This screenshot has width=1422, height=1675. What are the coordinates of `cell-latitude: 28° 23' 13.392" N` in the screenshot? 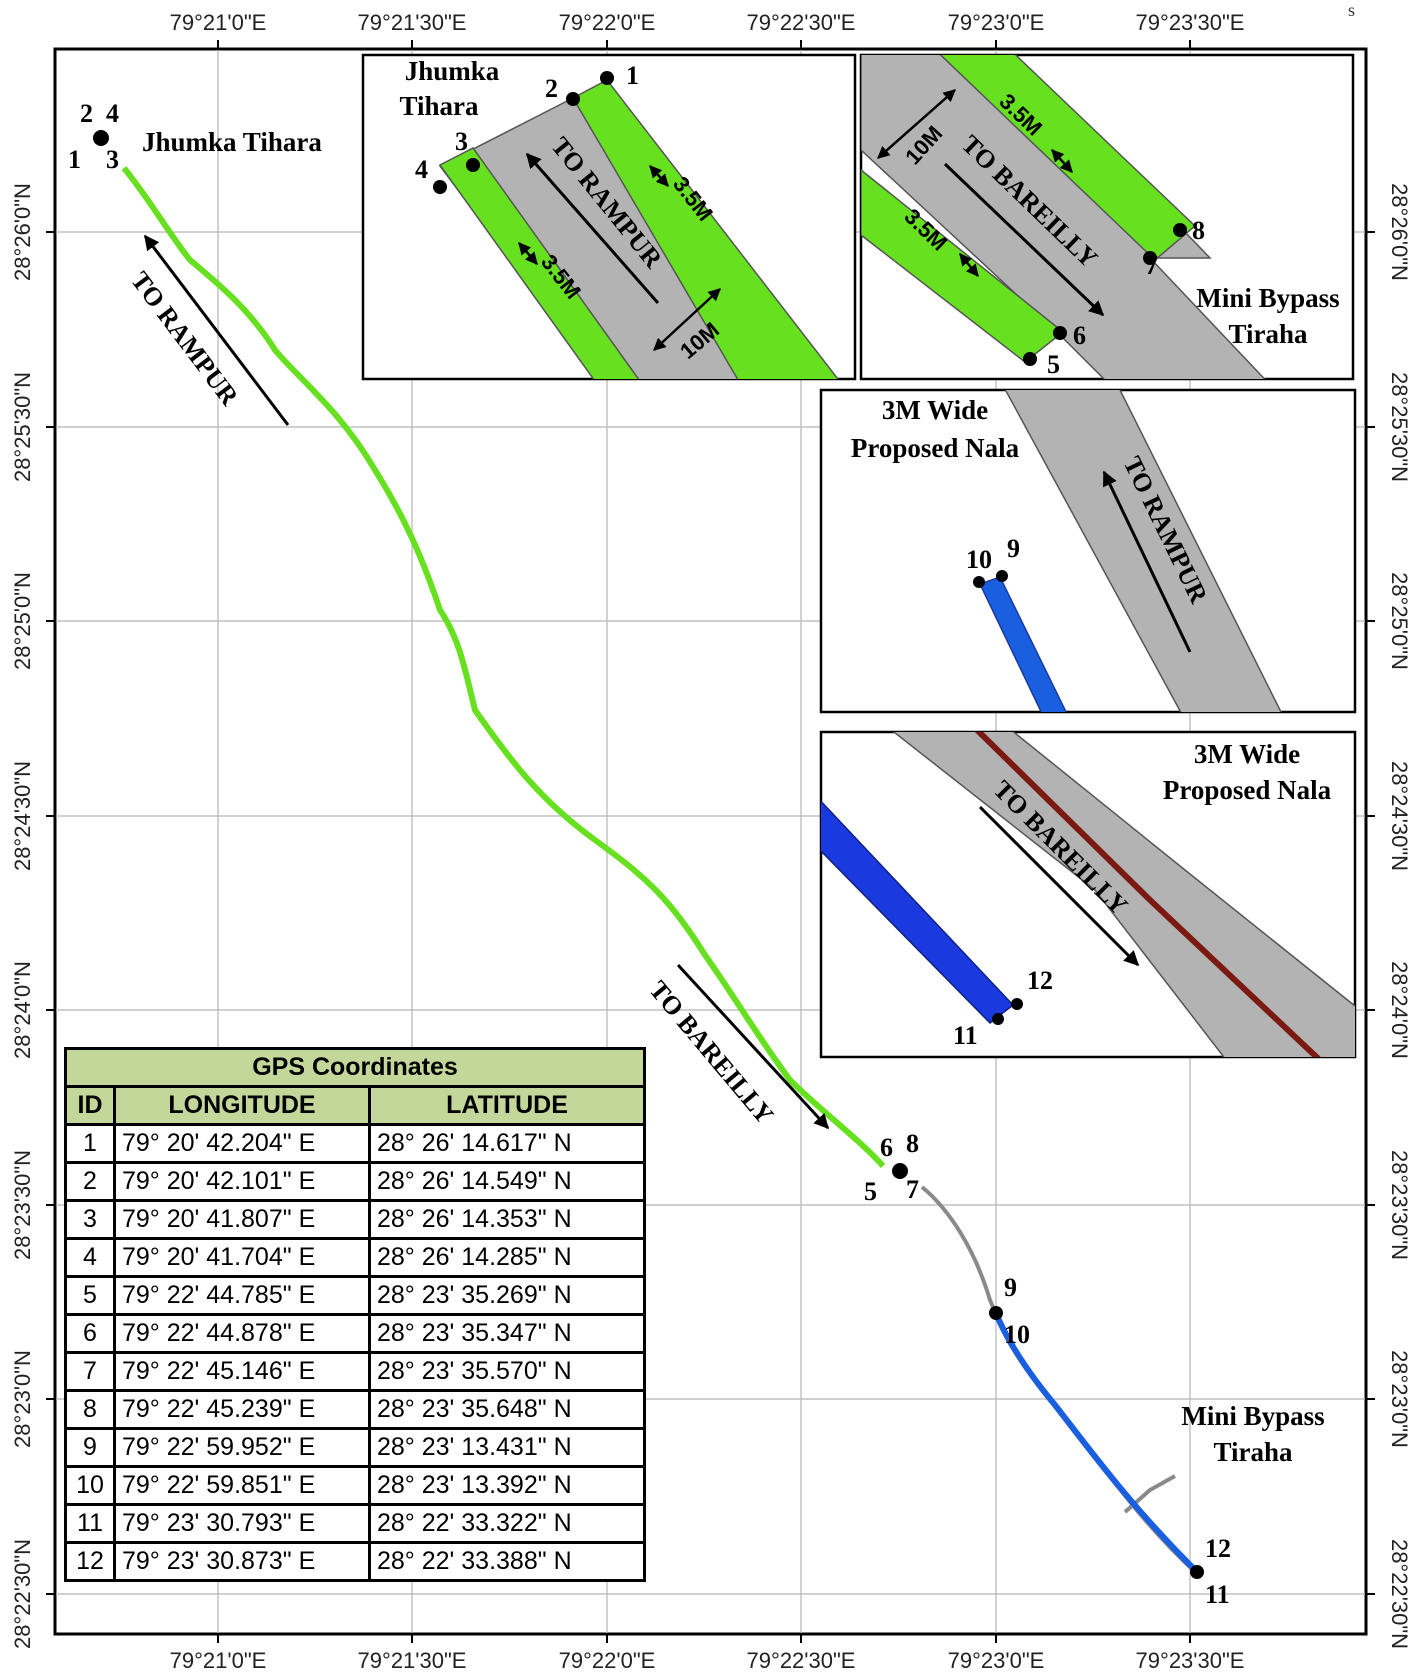 It's located at (507, 1485).